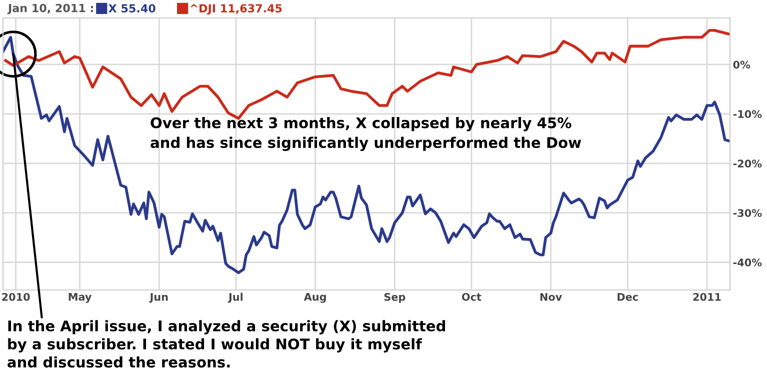  I want to click on y-tick-label: 0%, so click(741, 64).